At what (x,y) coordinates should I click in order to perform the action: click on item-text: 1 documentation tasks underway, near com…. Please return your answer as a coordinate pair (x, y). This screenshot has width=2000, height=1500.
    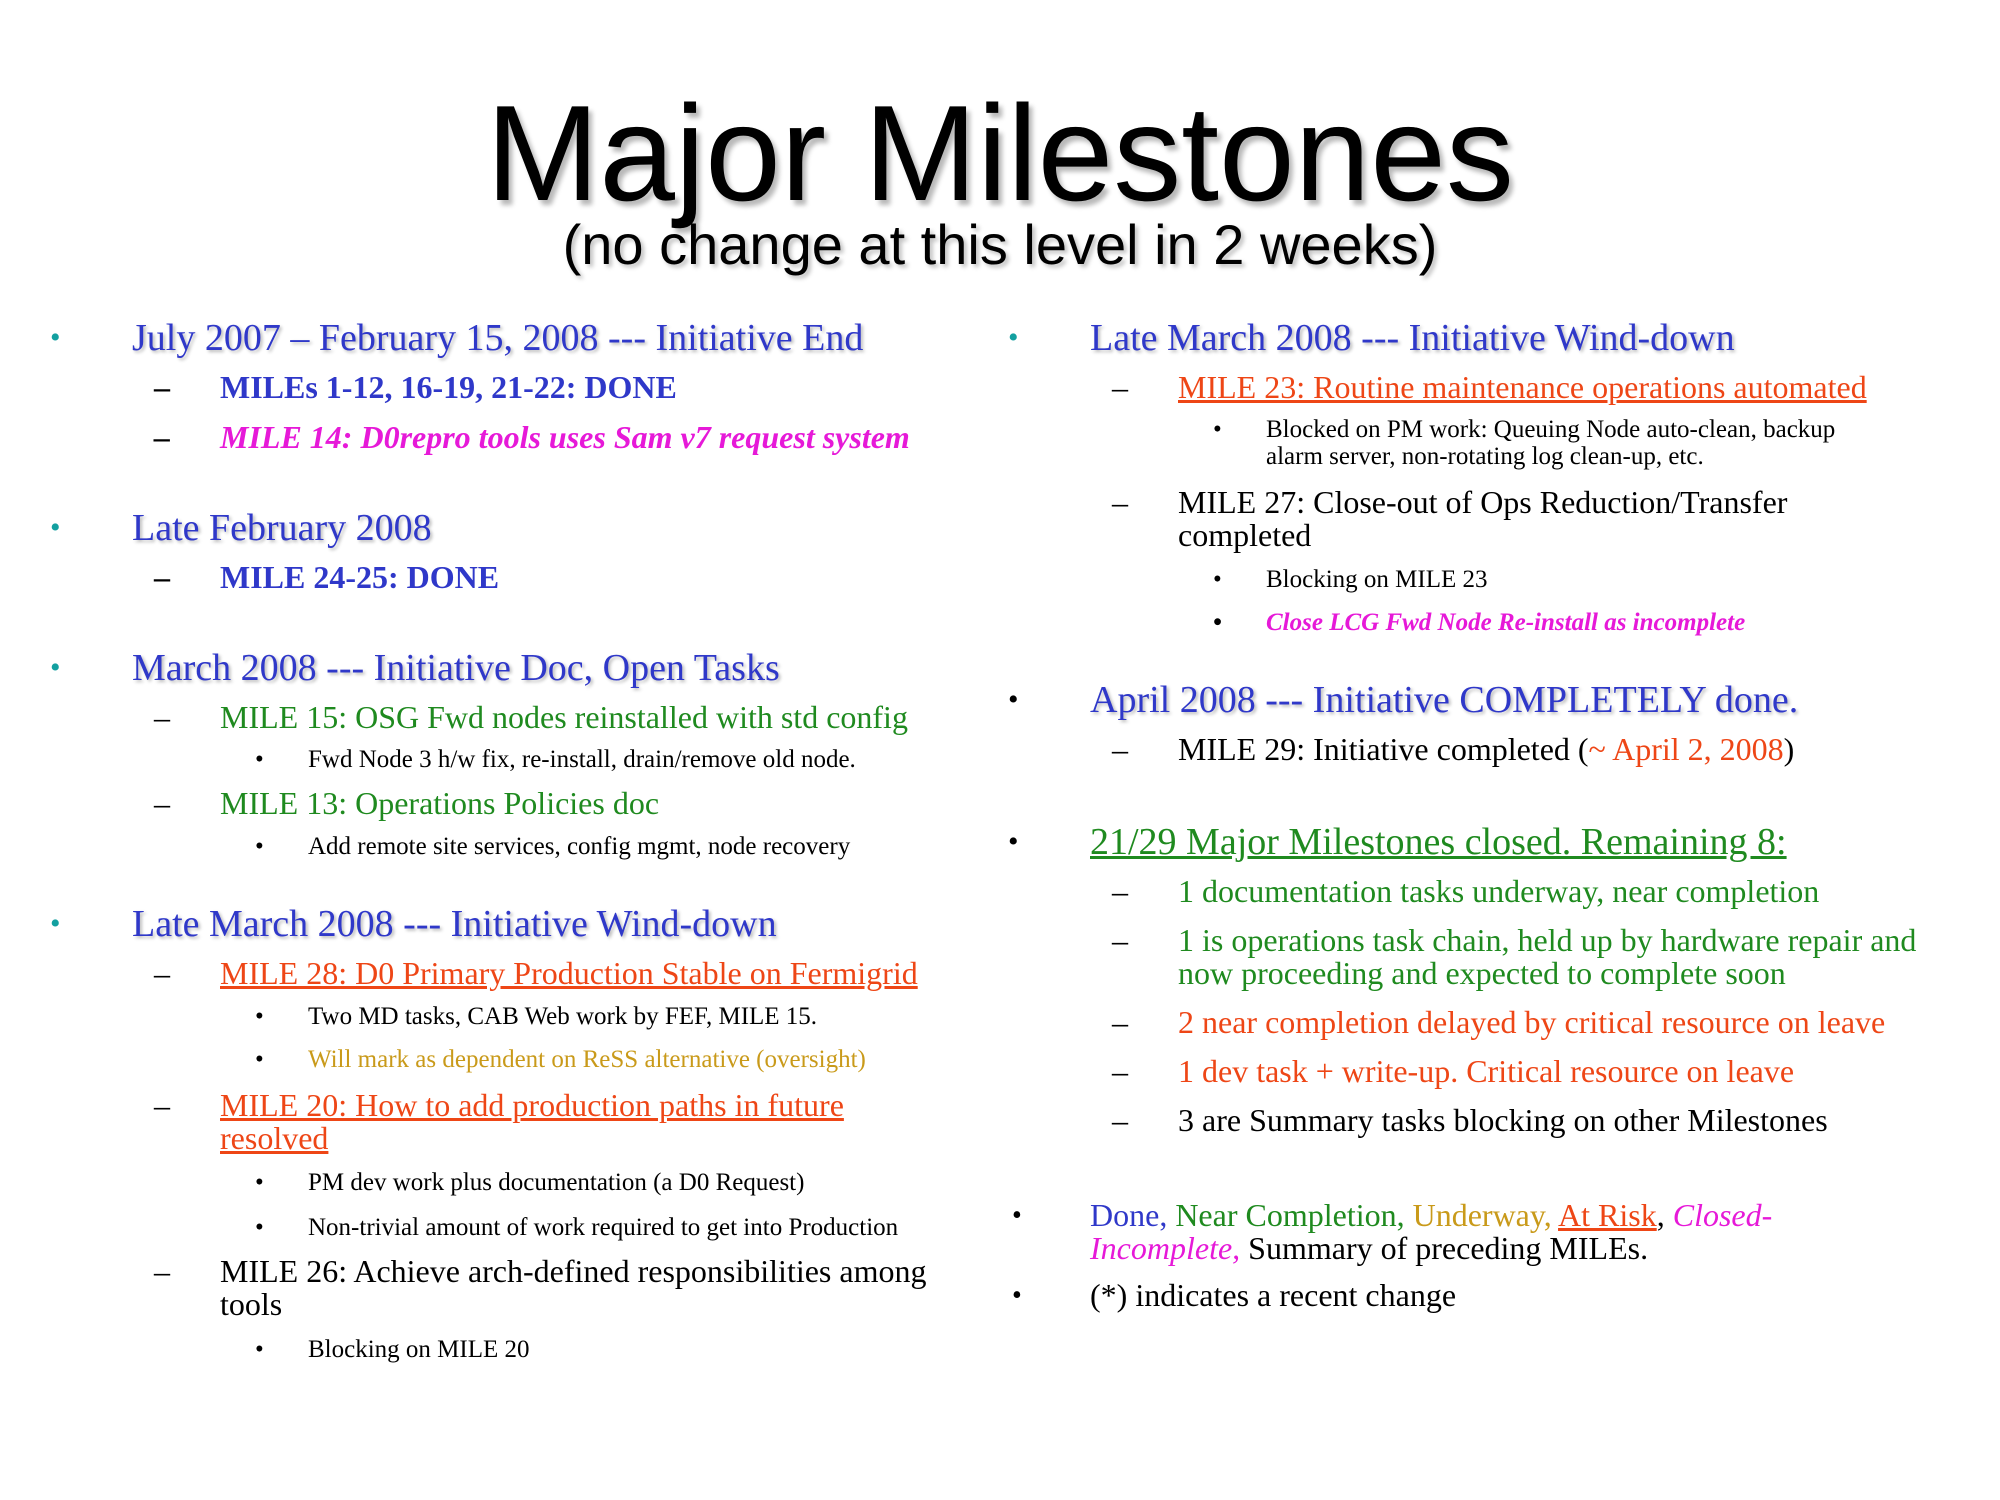
    Looking at the image, I should click on (1499, 891).